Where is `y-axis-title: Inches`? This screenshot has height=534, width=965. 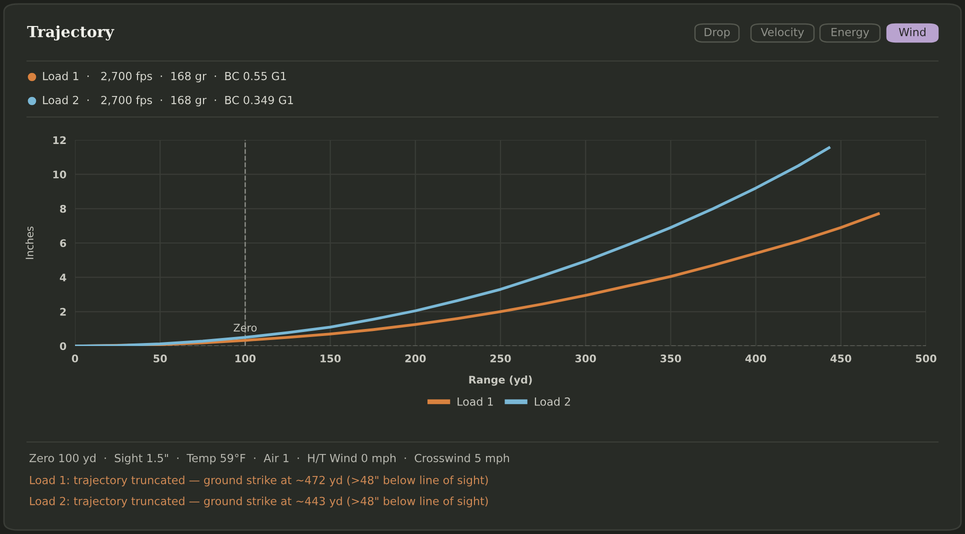
y-axis-title: Inches is located at coordinates (29, 242).